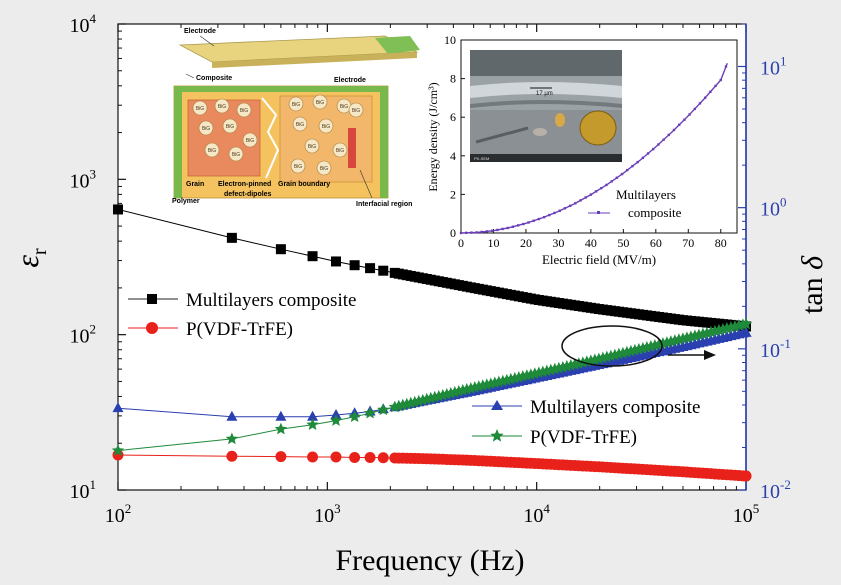  I want to click on inset-x-tick-label: 60, so click(656, 243).